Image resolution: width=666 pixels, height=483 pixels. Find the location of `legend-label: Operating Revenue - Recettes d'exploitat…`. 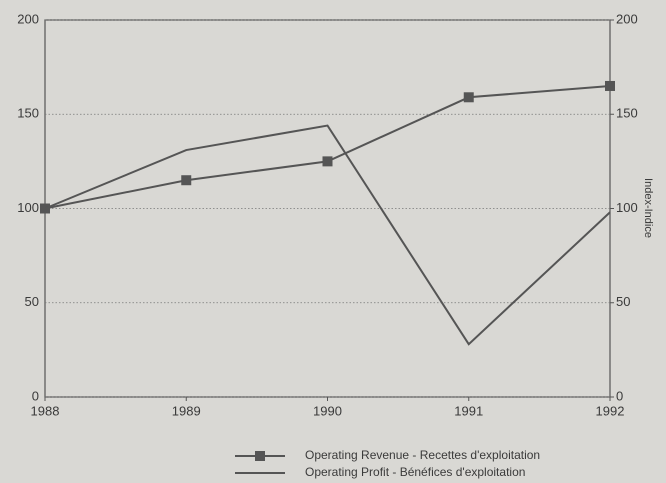

legend-label: Operating Revenue - Recettes d'exploitat… is located at coordinates (422, 455).